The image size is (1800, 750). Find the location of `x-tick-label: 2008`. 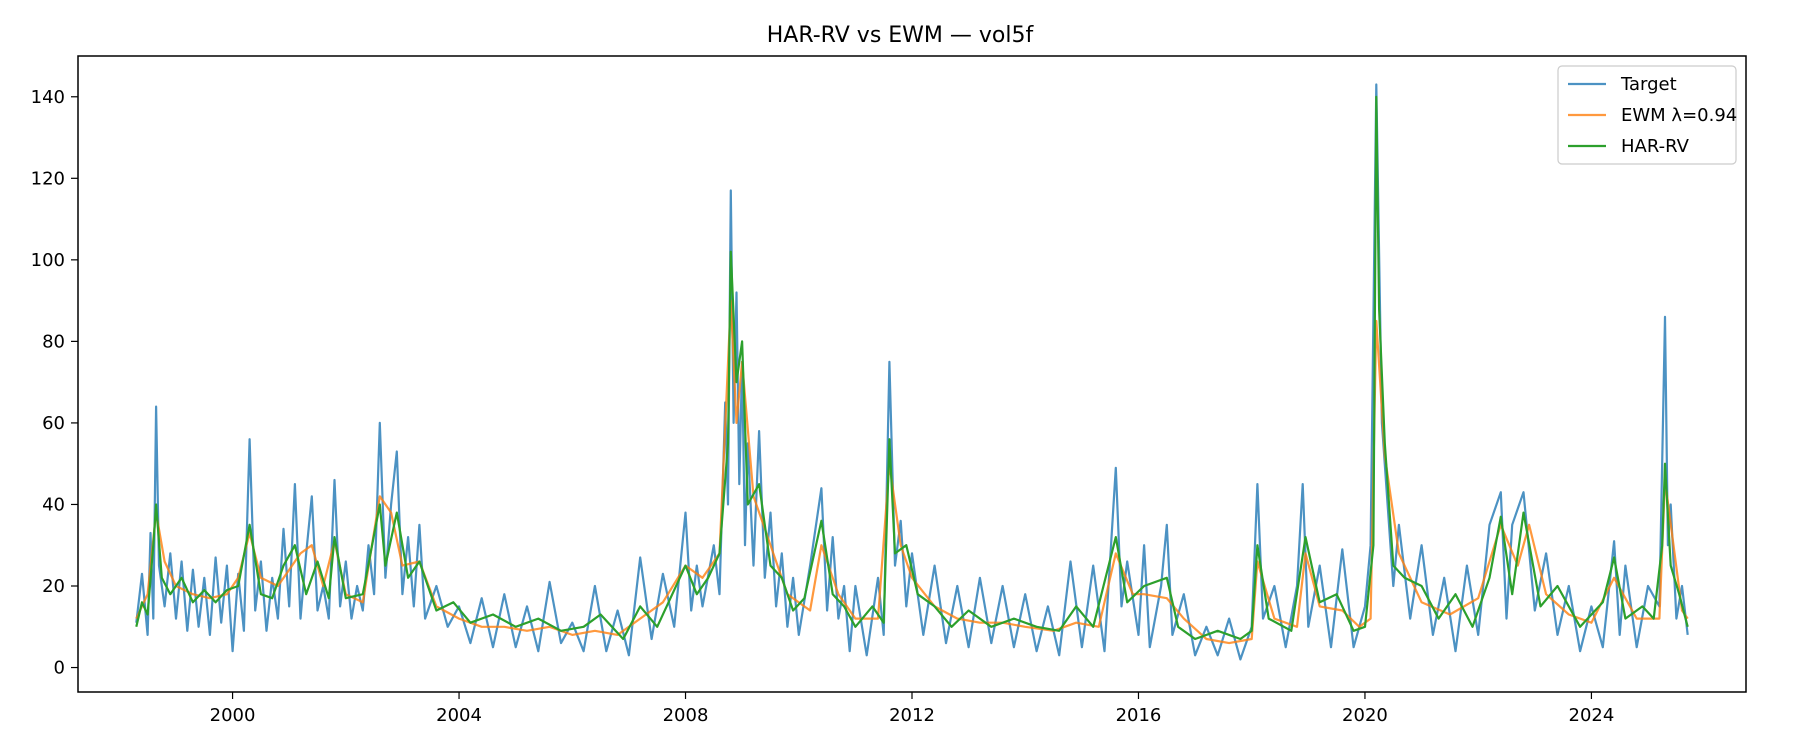

x-tick-label: 2008 is located at coordinates (686, 715).